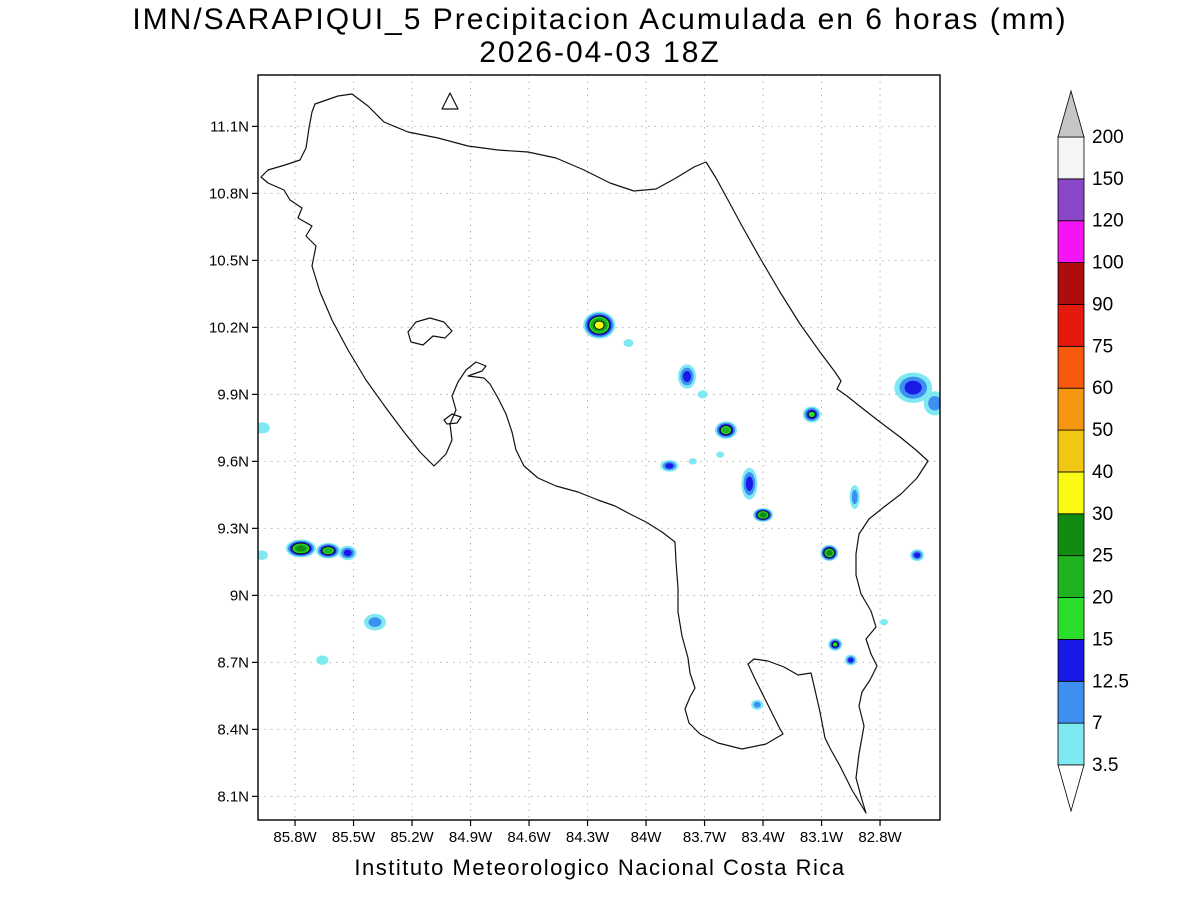  I want to click on colorbar-label: 12.5, so click(1110, 681).